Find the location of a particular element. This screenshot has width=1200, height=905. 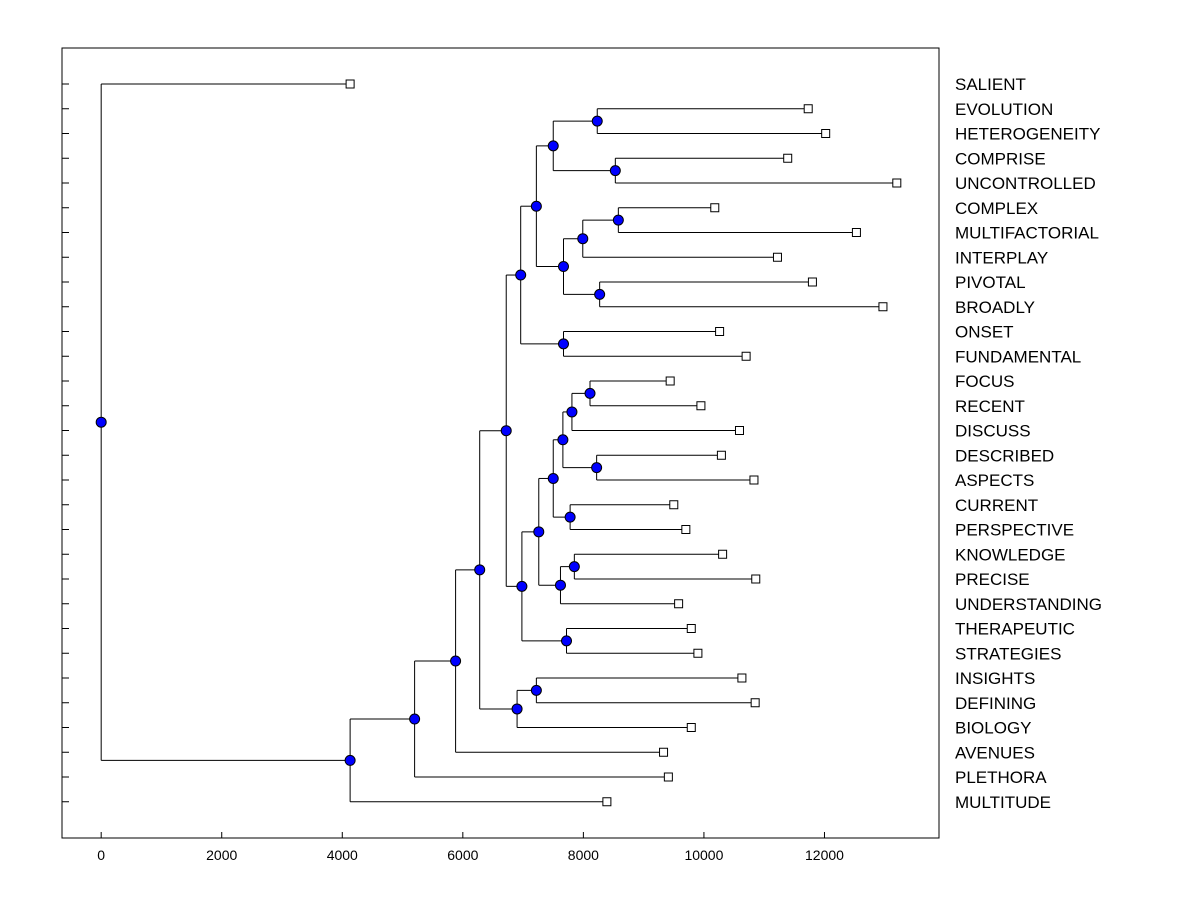

leaf-label-defining: DEFINING is located at coordinates (995, 703).